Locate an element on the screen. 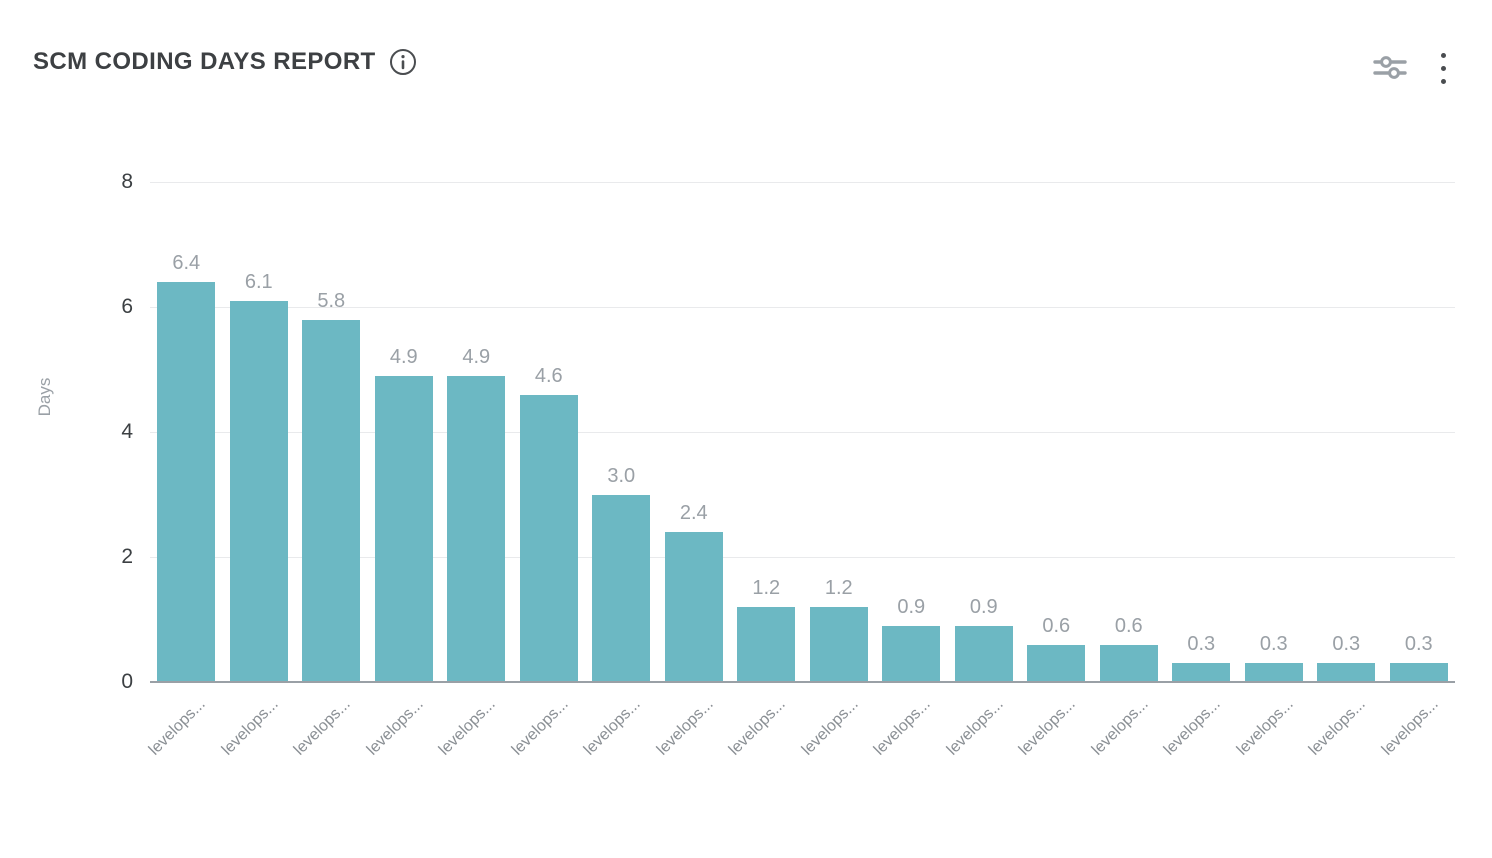  filter-sliders-button is located at coordinates (1390, 68).